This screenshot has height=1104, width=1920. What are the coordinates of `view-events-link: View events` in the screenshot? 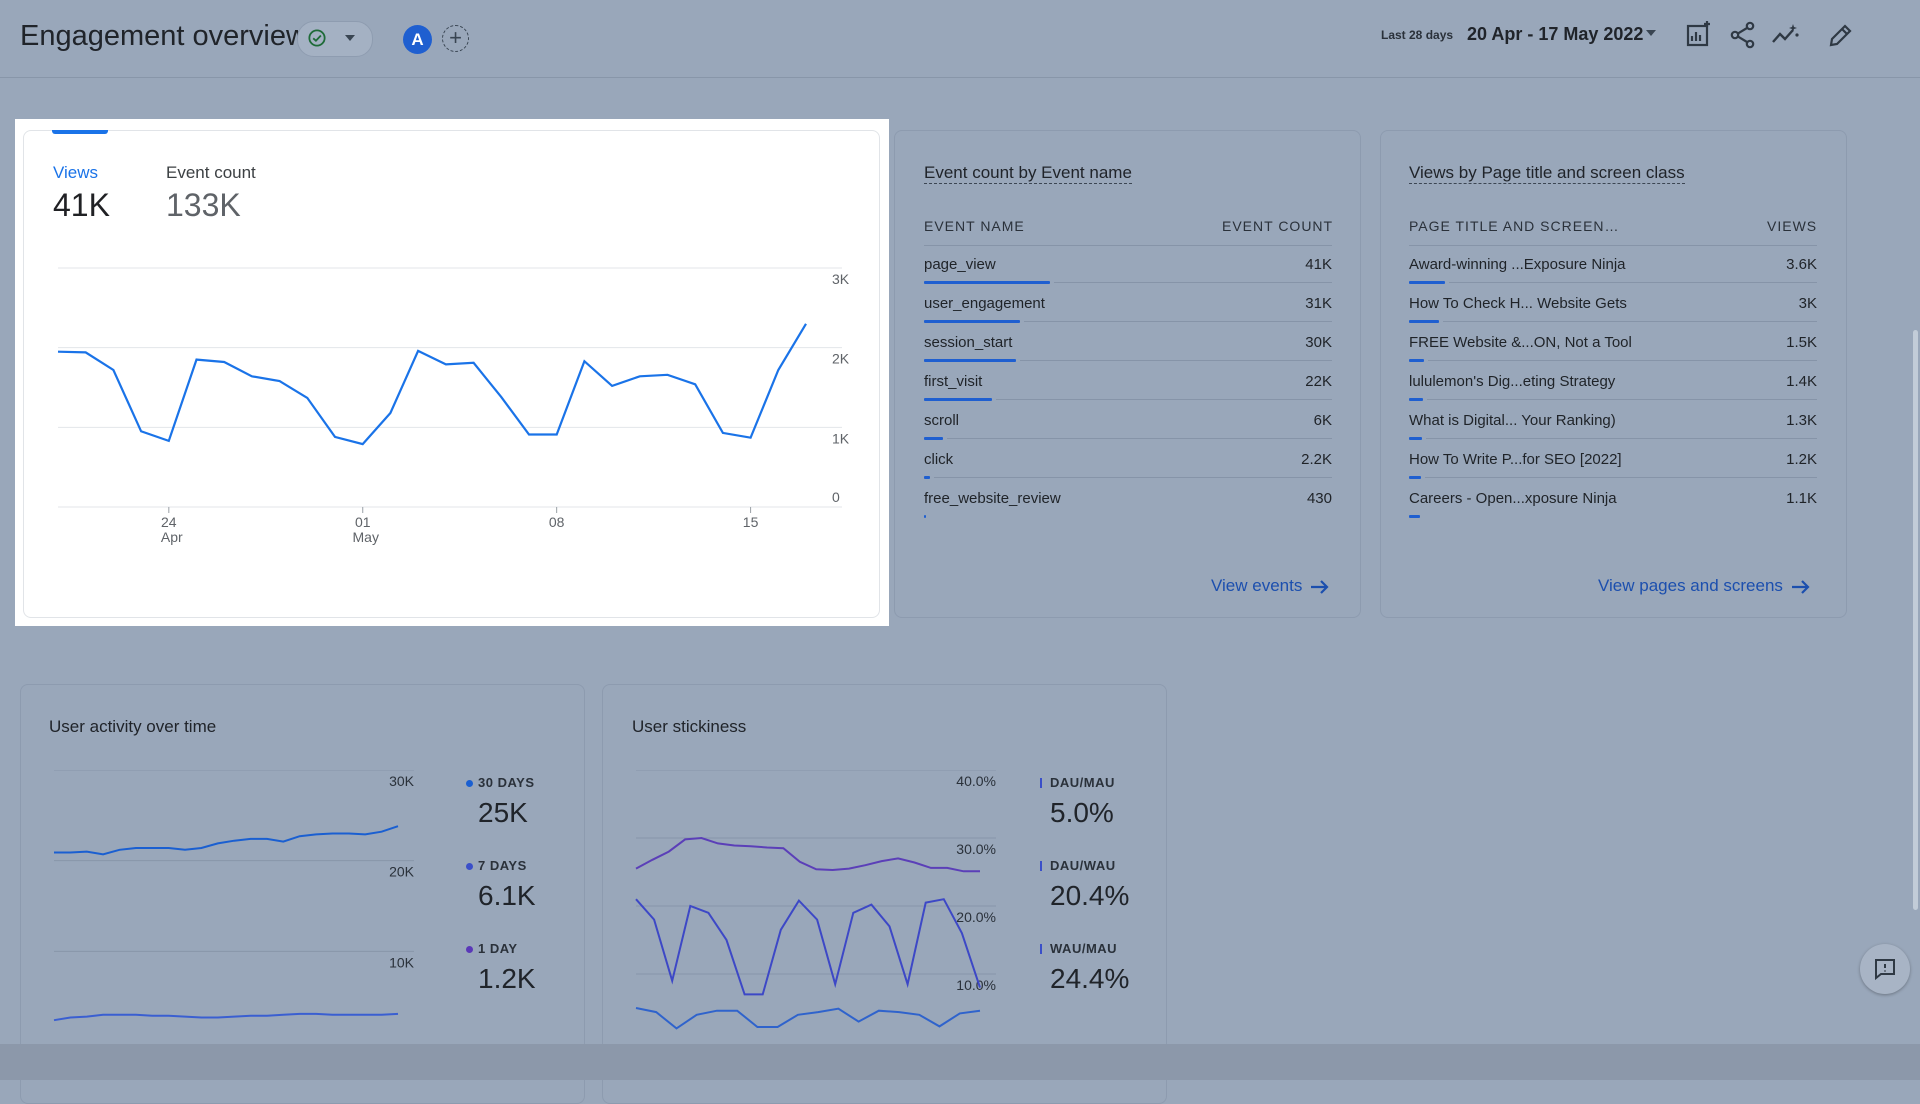 It's located at (1270, 586).